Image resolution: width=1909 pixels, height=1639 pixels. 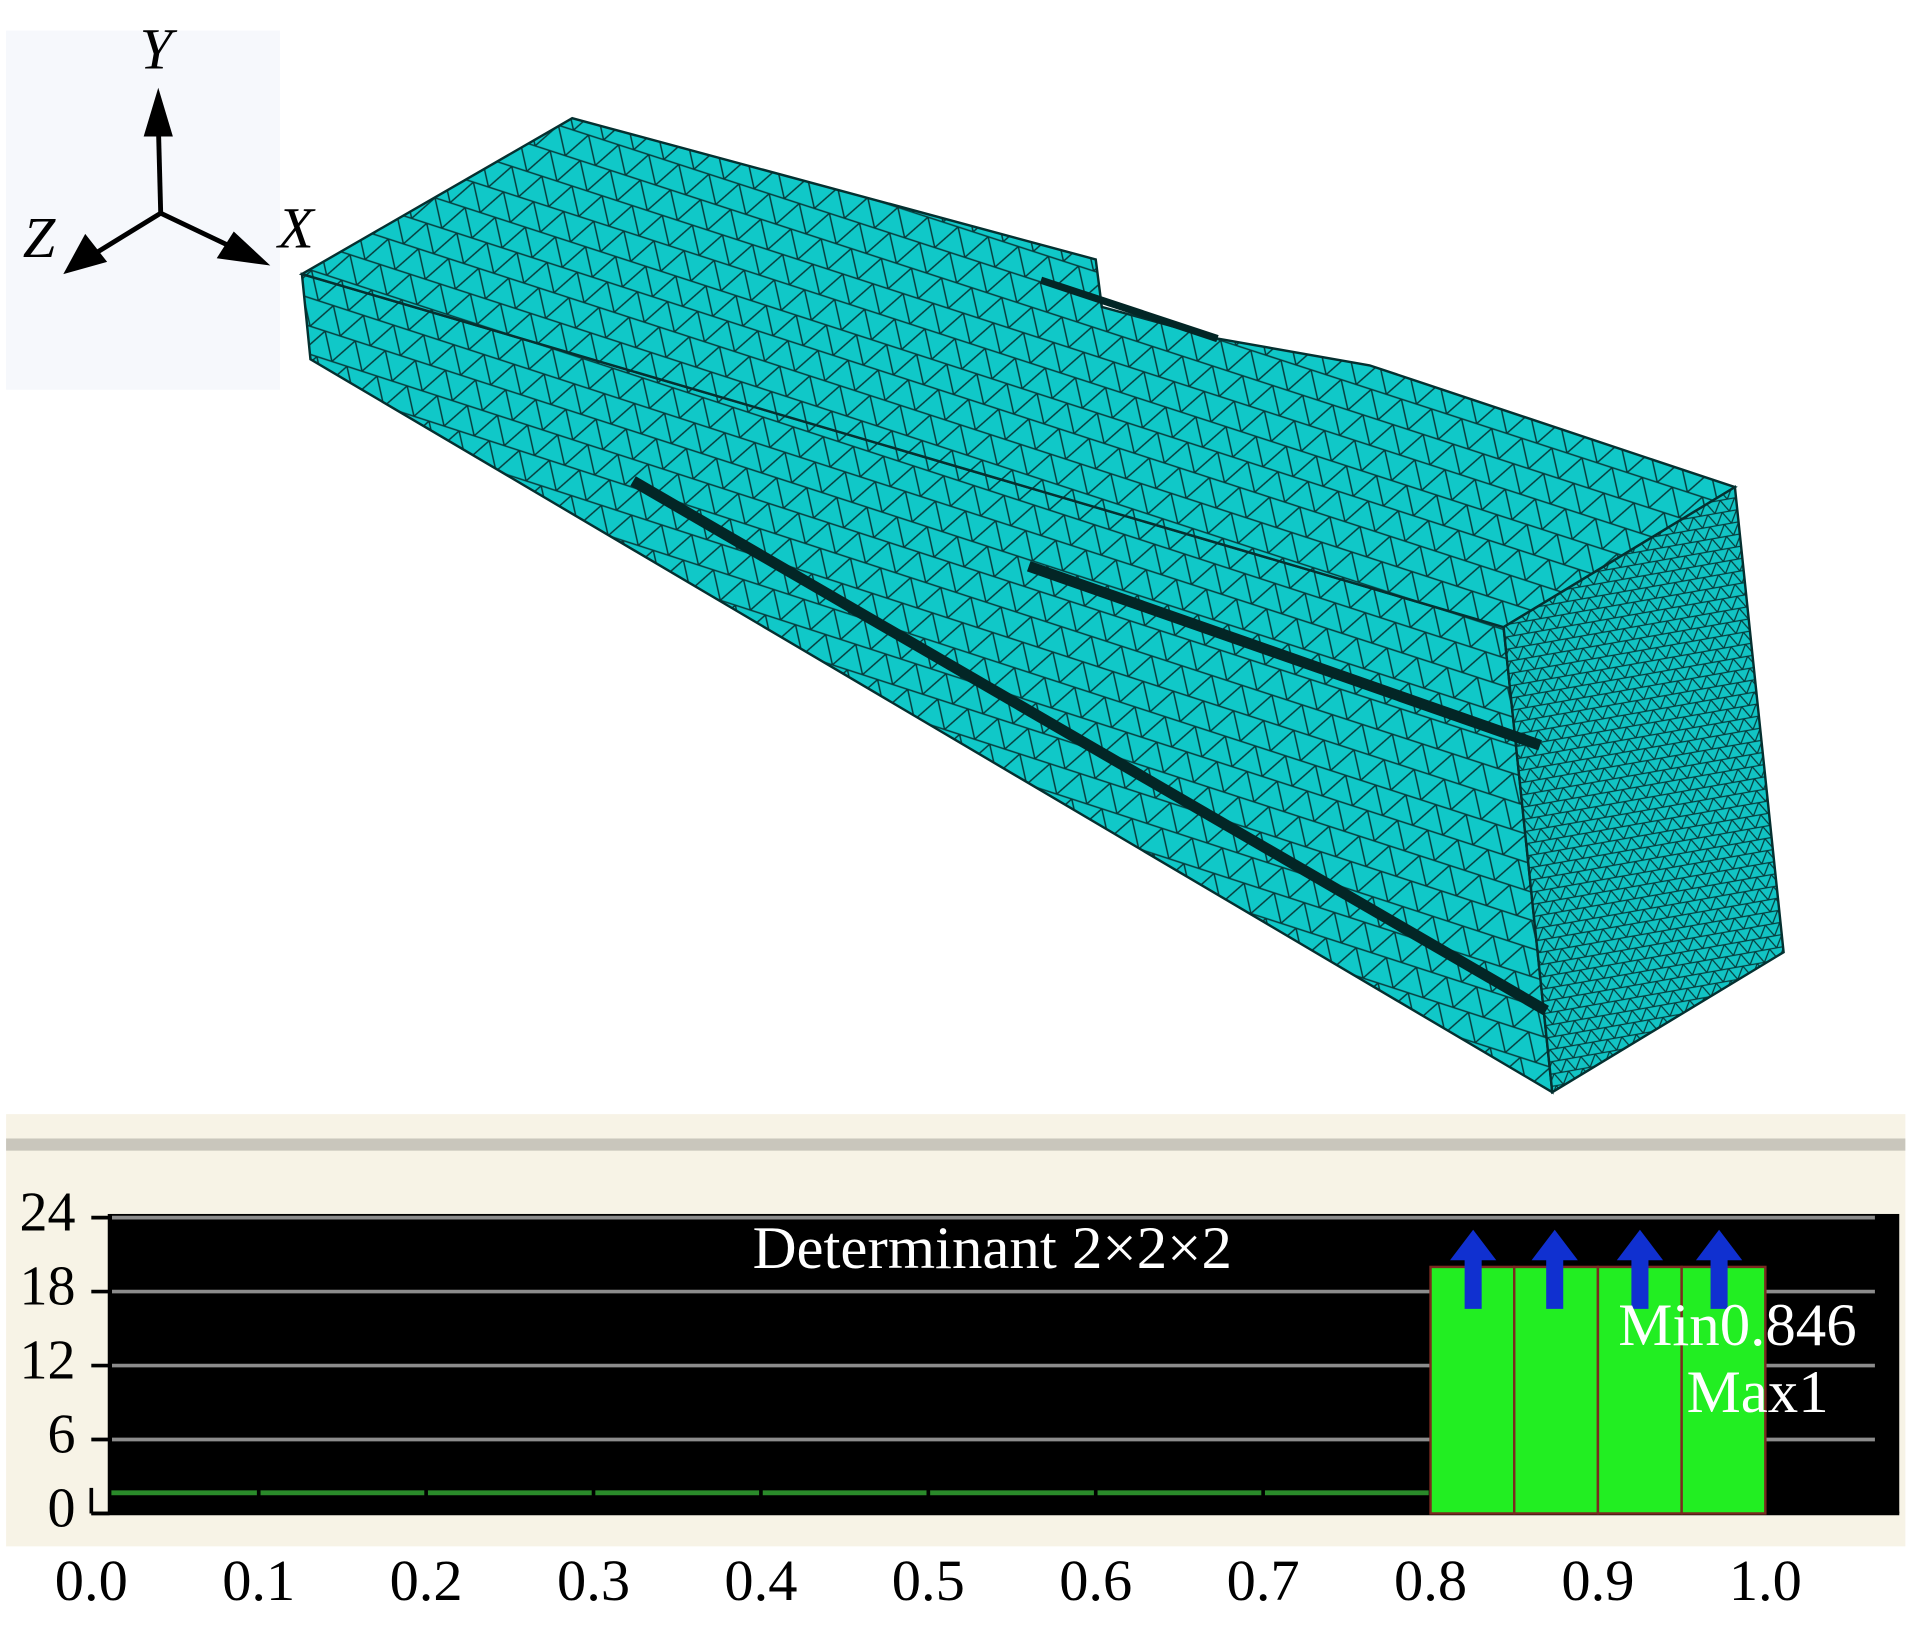 I want to click on x-tick-label: 0.3, so click(x=593, y=1580).